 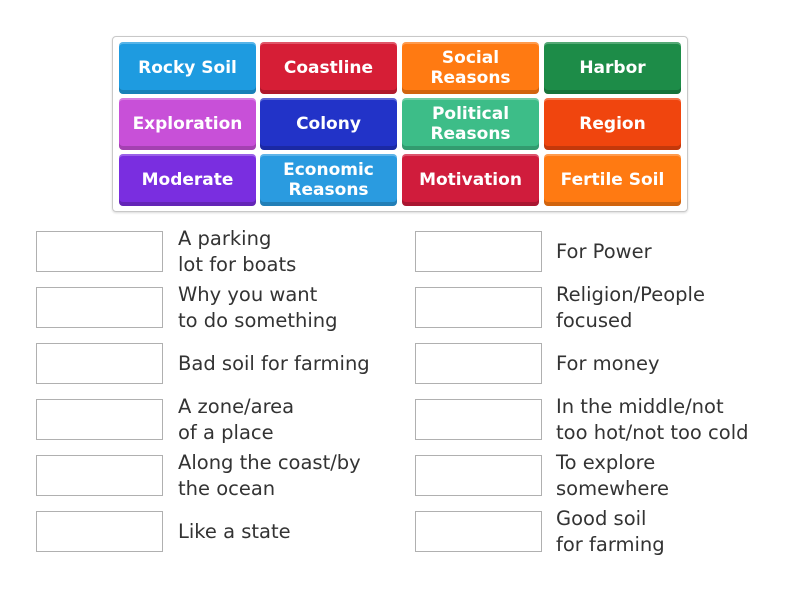 What do you see at coordinates (470, 124) in the screenshot?
I see `draggable-tile-political-reasons: Political Reasons` at bounding box center [470, 124].